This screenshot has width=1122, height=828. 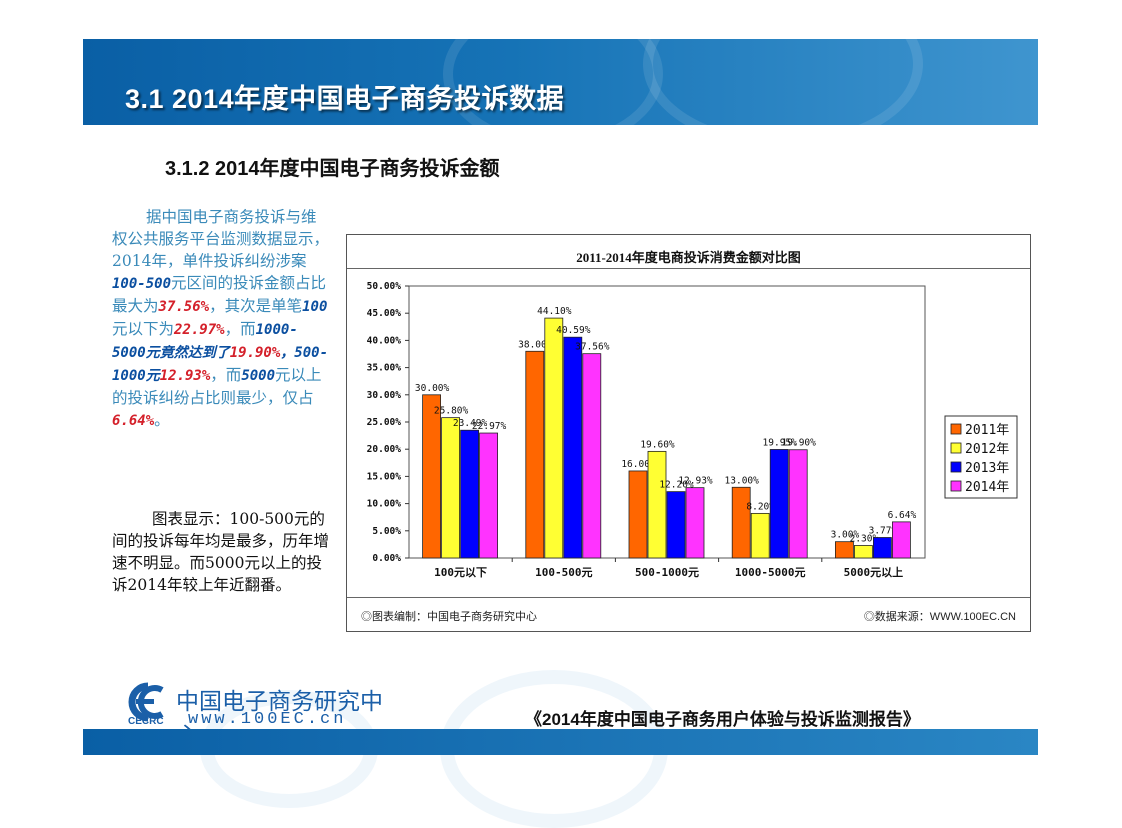 What do you see at coordinates (384, 504) in the screenshot?
I see `y-tick-label: 10.00%` at bounding box center [384, 504].